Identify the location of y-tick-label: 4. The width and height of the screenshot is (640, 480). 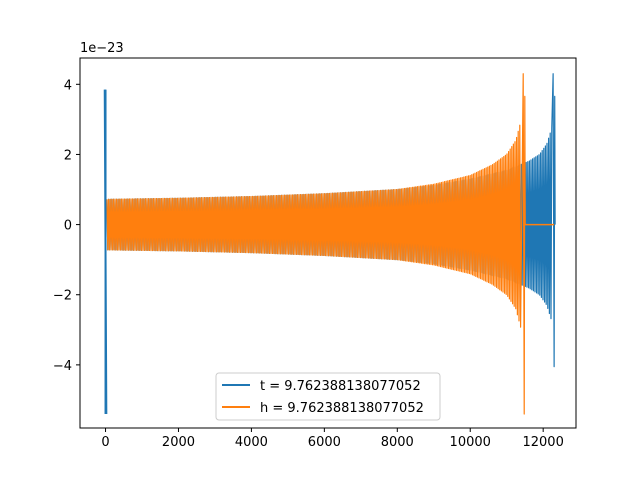
(68, 85).